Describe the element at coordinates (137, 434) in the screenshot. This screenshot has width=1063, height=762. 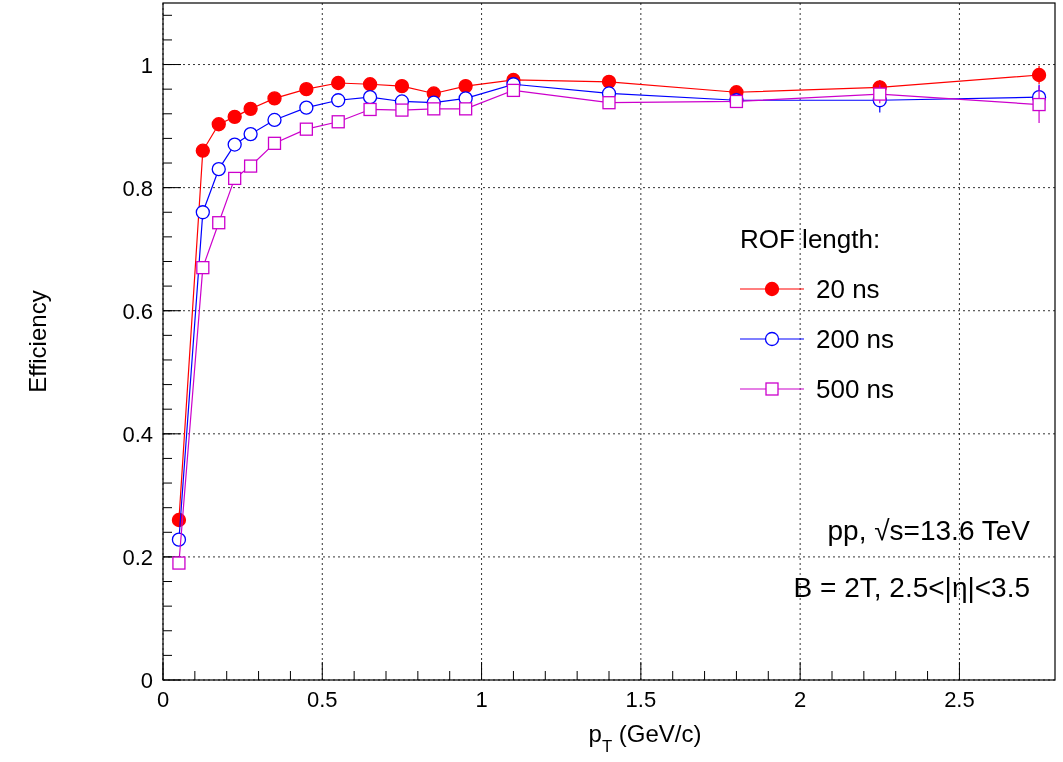
I see `y-tick-label: 0.4` at that location.